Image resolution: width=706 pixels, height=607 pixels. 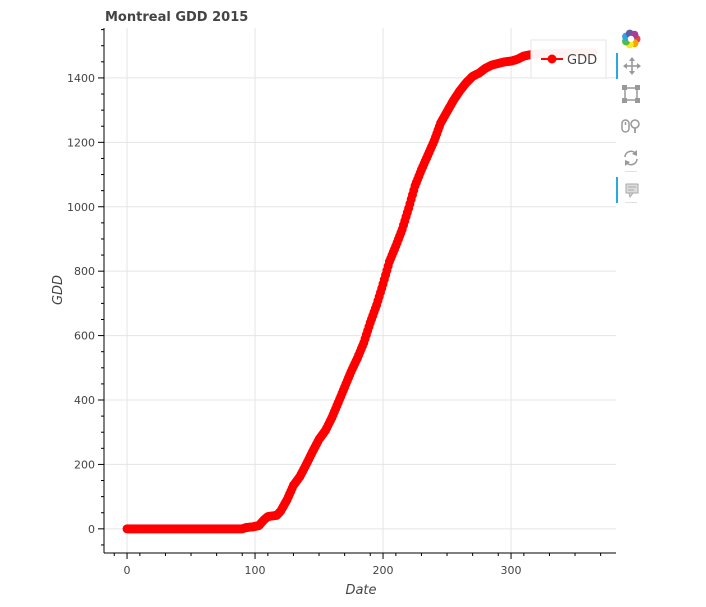 I want to click on hover-icon, so click(x=632, y=191).